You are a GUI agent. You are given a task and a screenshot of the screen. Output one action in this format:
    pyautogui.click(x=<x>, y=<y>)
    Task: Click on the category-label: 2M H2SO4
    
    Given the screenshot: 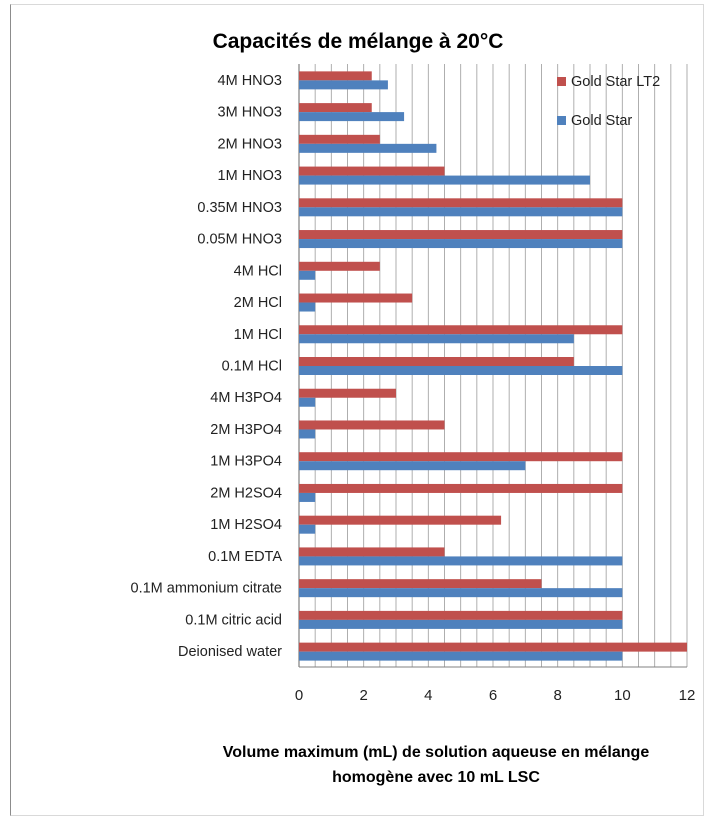 What is the action you would take?
    pyautogui.click(x=246, y=493)
    